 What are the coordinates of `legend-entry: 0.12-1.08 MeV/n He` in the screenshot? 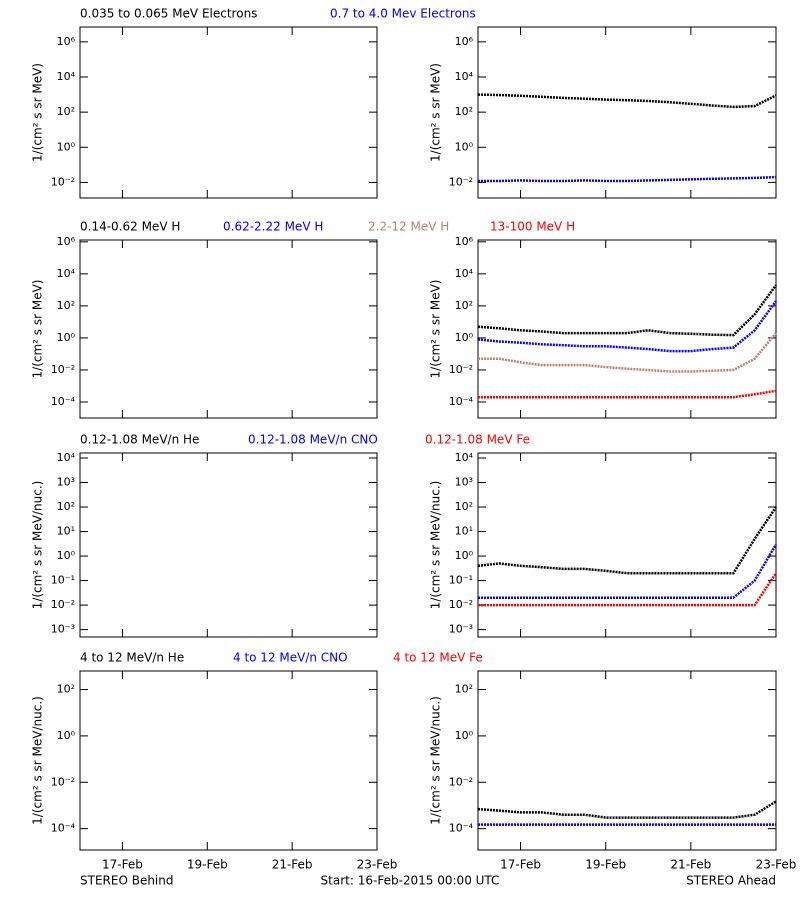 It's located at (139, 440).